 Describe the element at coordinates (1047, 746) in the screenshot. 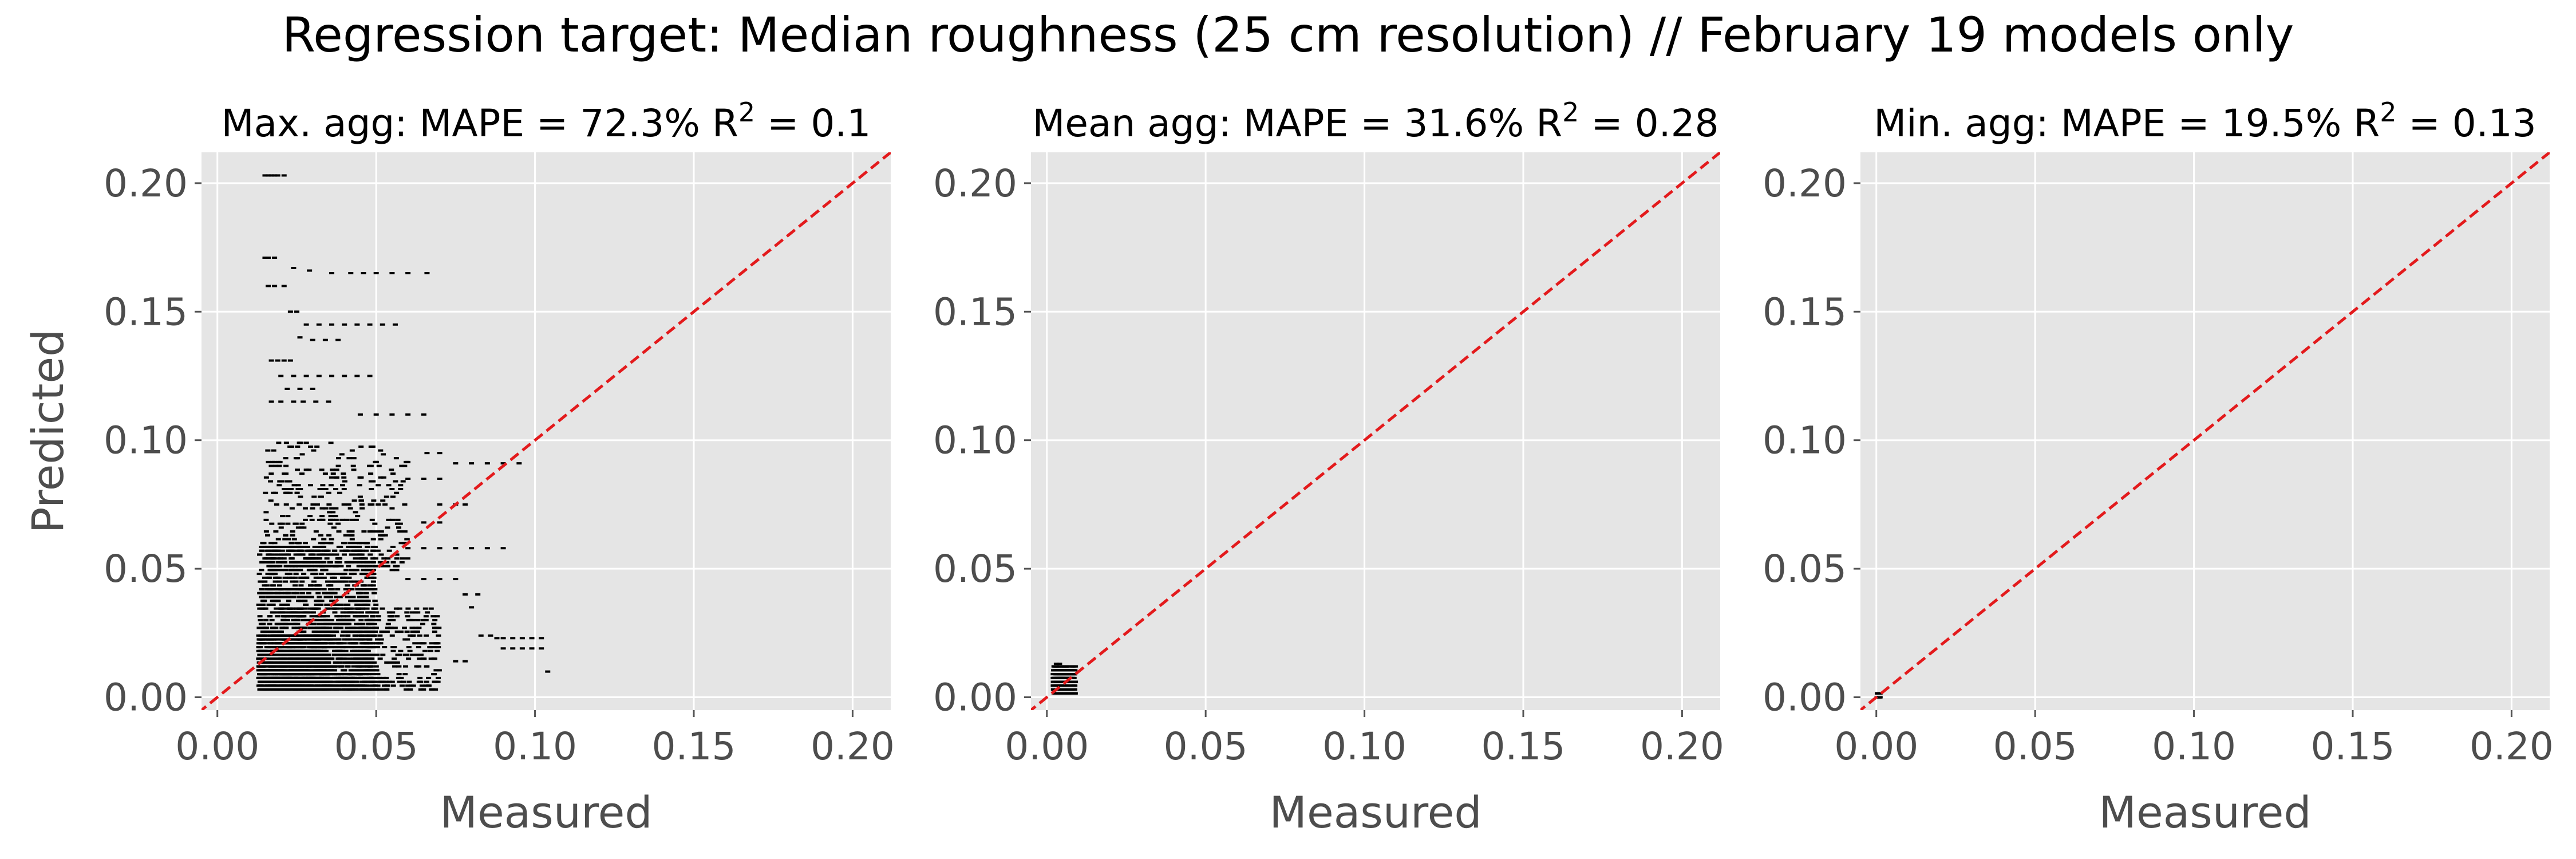

I see `x-tick-label: 0.00` at that location.